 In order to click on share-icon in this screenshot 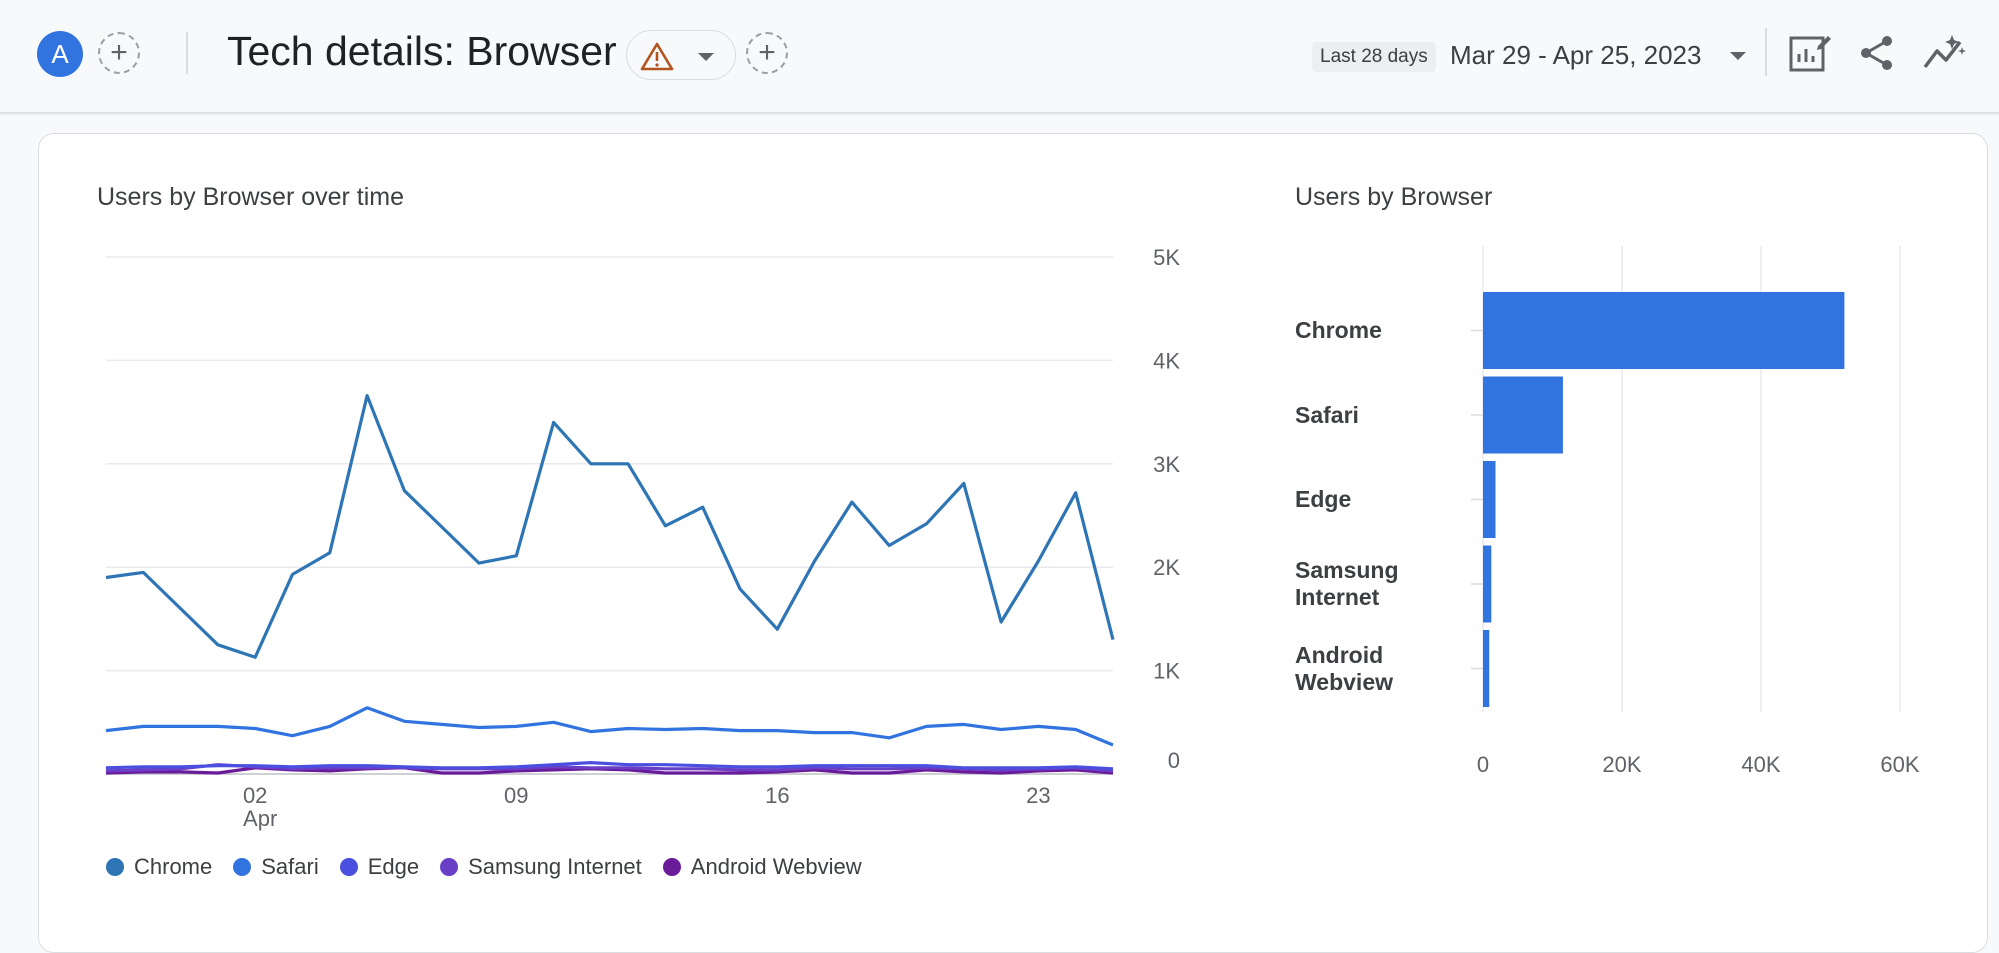, I will do `click(1877, 53)`.